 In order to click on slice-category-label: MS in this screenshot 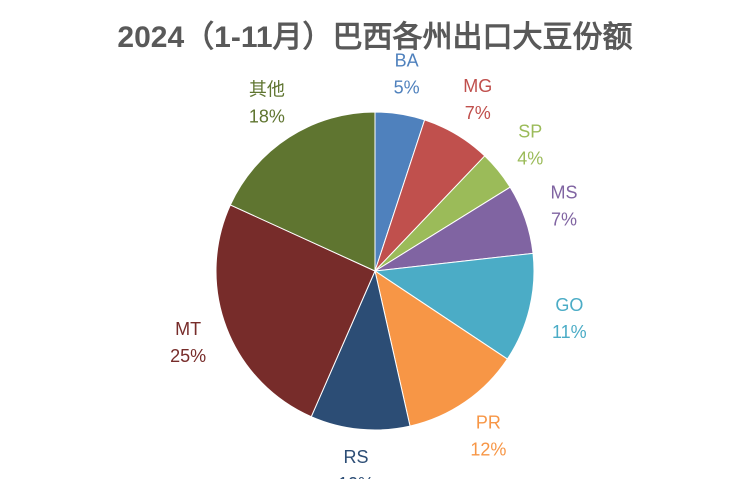, I will do `click(564, 192)`.